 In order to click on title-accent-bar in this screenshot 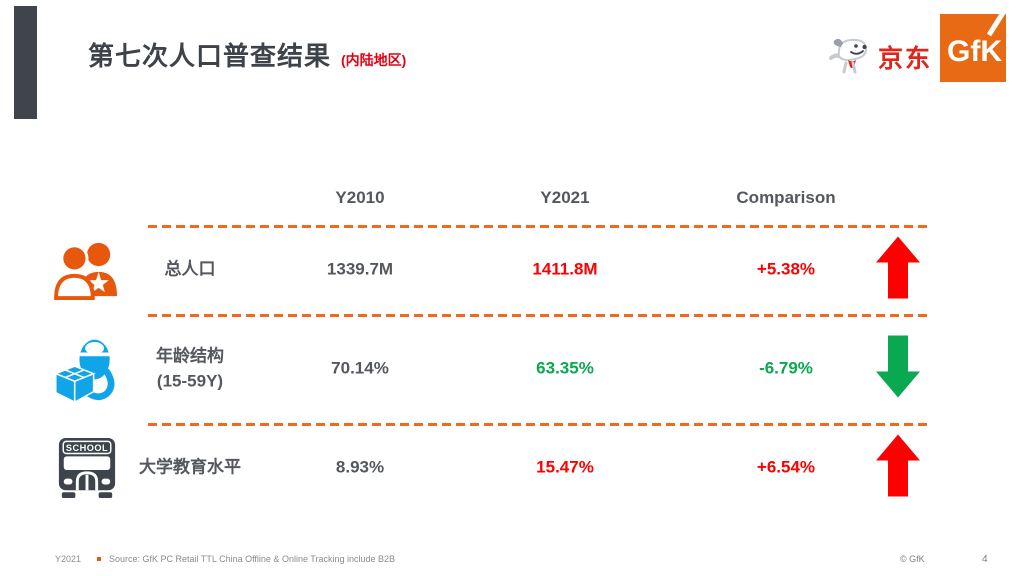, I will do `click(25, 62)`.